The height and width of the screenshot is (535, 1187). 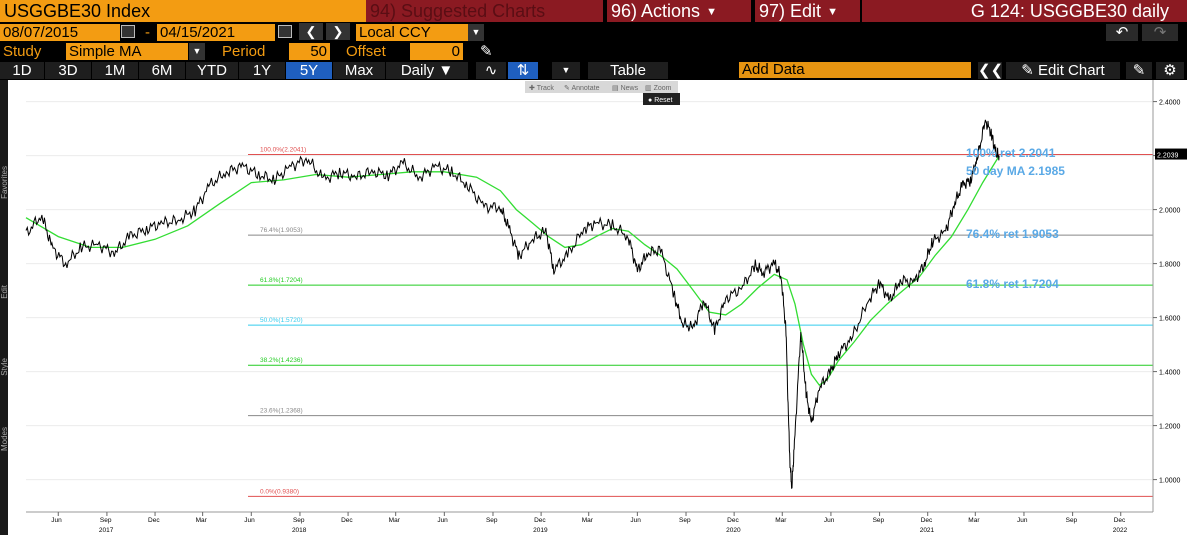 I want to click on draw-icon: ✎, so click(x=1139, y=70).